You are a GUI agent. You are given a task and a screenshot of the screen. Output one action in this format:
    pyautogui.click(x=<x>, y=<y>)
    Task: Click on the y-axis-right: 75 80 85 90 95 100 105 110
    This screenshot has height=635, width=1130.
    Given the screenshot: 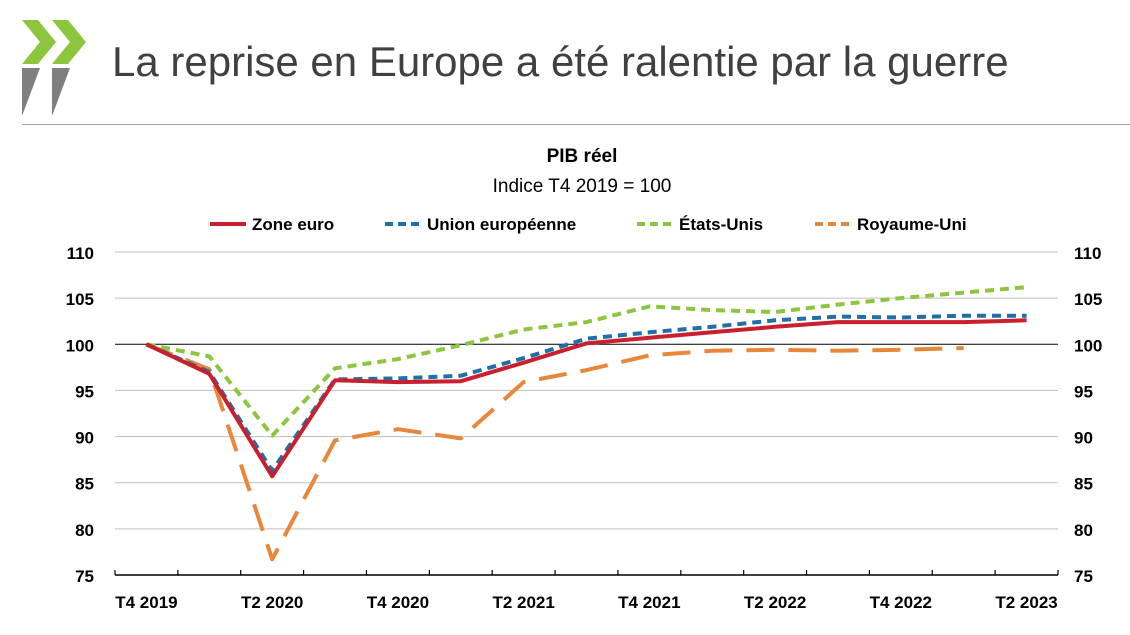 What is the action you would take?
    pyautogui.click(x=1088, y=415)
    